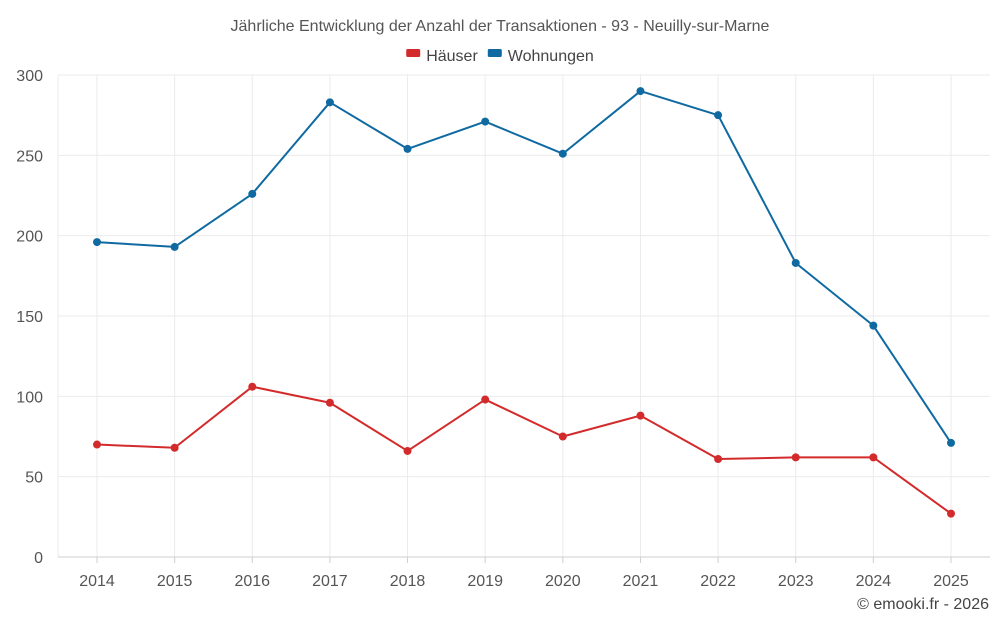 The width and height of the screenshot is (1000, 625). Describe the element at coordinates (718, 581) in the screenshot. I see `x-tick-label: 2022` at that location.